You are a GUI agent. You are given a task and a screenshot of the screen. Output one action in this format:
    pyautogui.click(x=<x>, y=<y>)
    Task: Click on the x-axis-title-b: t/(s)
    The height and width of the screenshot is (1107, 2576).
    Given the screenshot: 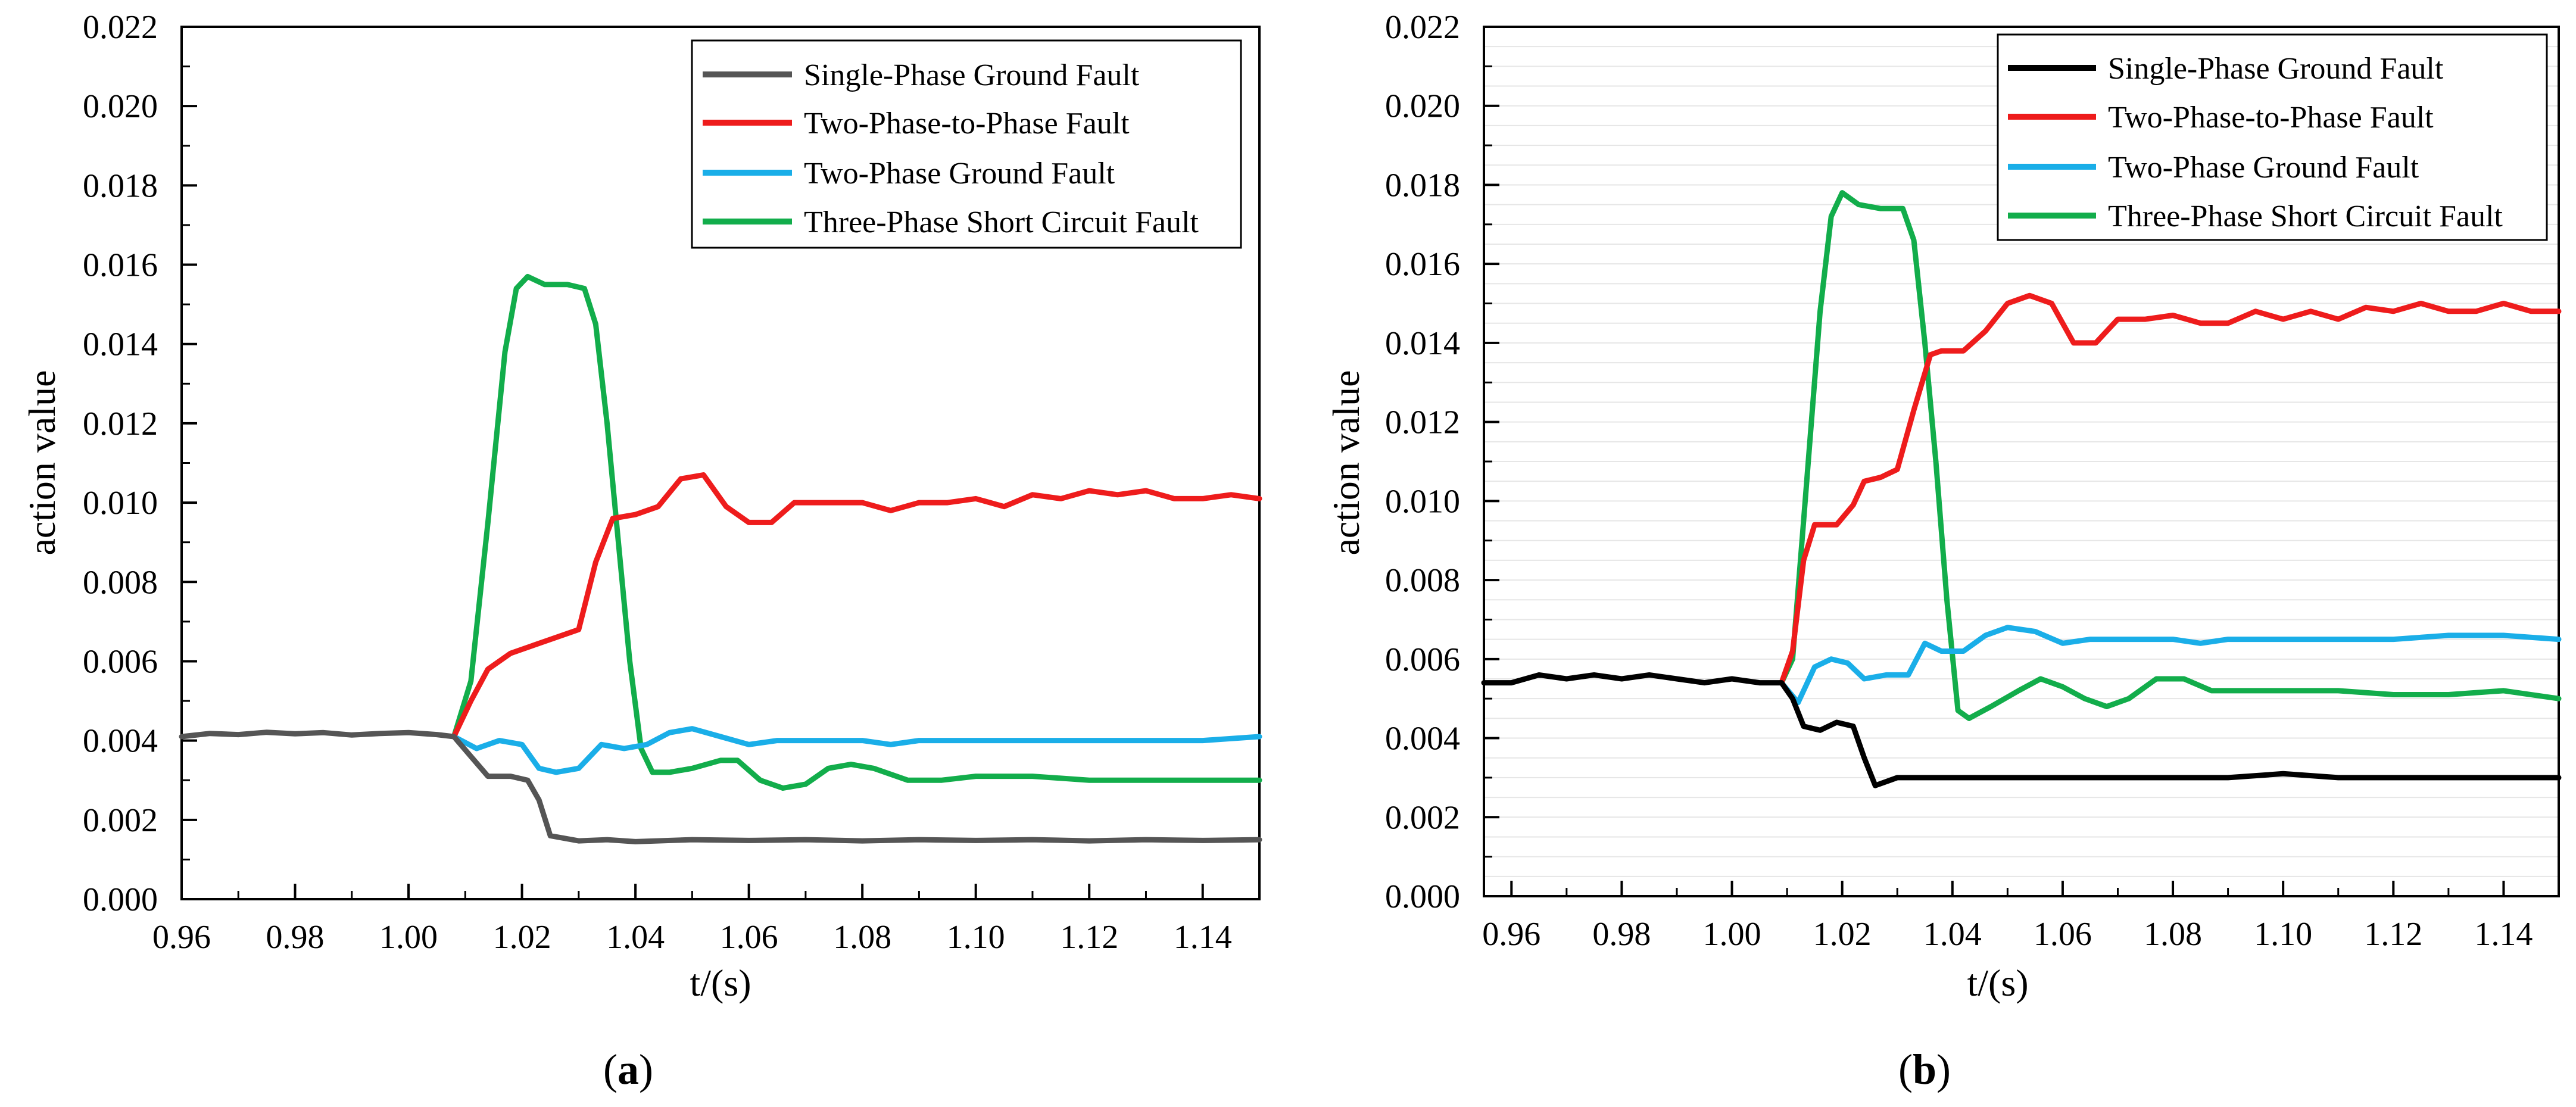 What is the action you would take?
    pyautogui.click(x=1997, y=983)
    